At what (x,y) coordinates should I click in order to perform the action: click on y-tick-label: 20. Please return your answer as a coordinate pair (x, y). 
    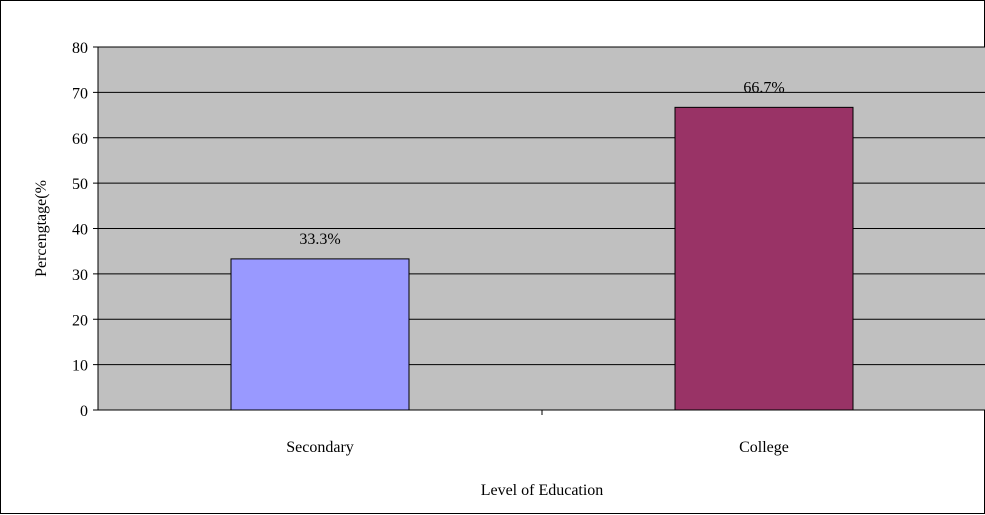
    Looking at the image, I should click on (80, 320).